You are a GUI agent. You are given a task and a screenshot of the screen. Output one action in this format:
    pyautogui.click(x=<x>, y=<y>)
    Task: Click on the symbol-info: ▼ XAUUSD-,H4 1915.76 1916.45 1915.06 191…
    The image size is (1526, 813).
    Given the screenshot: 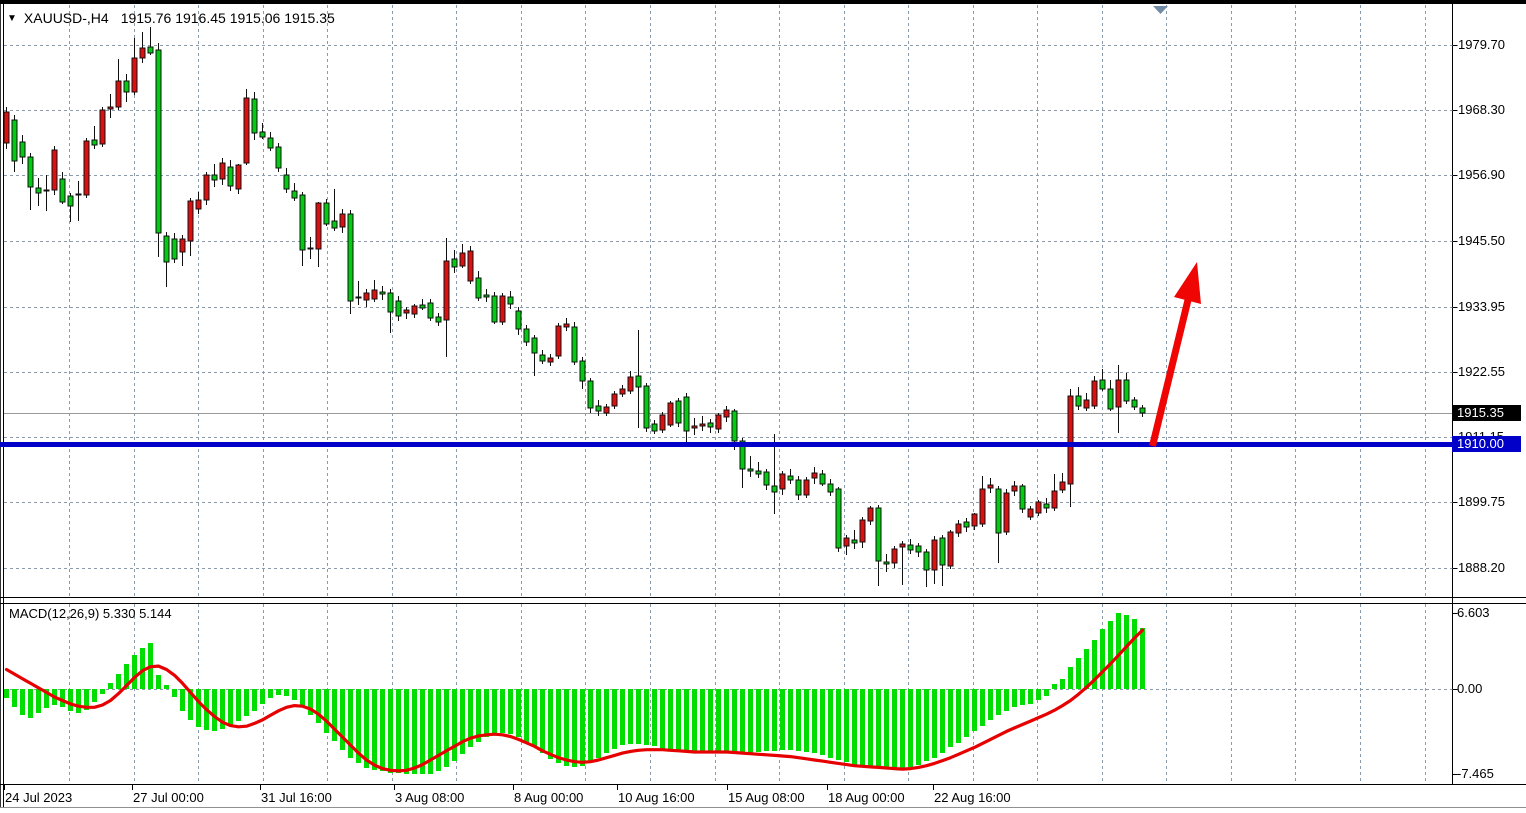 What is the action you would take?
    pyautogui.click(x=171, y=18)
    